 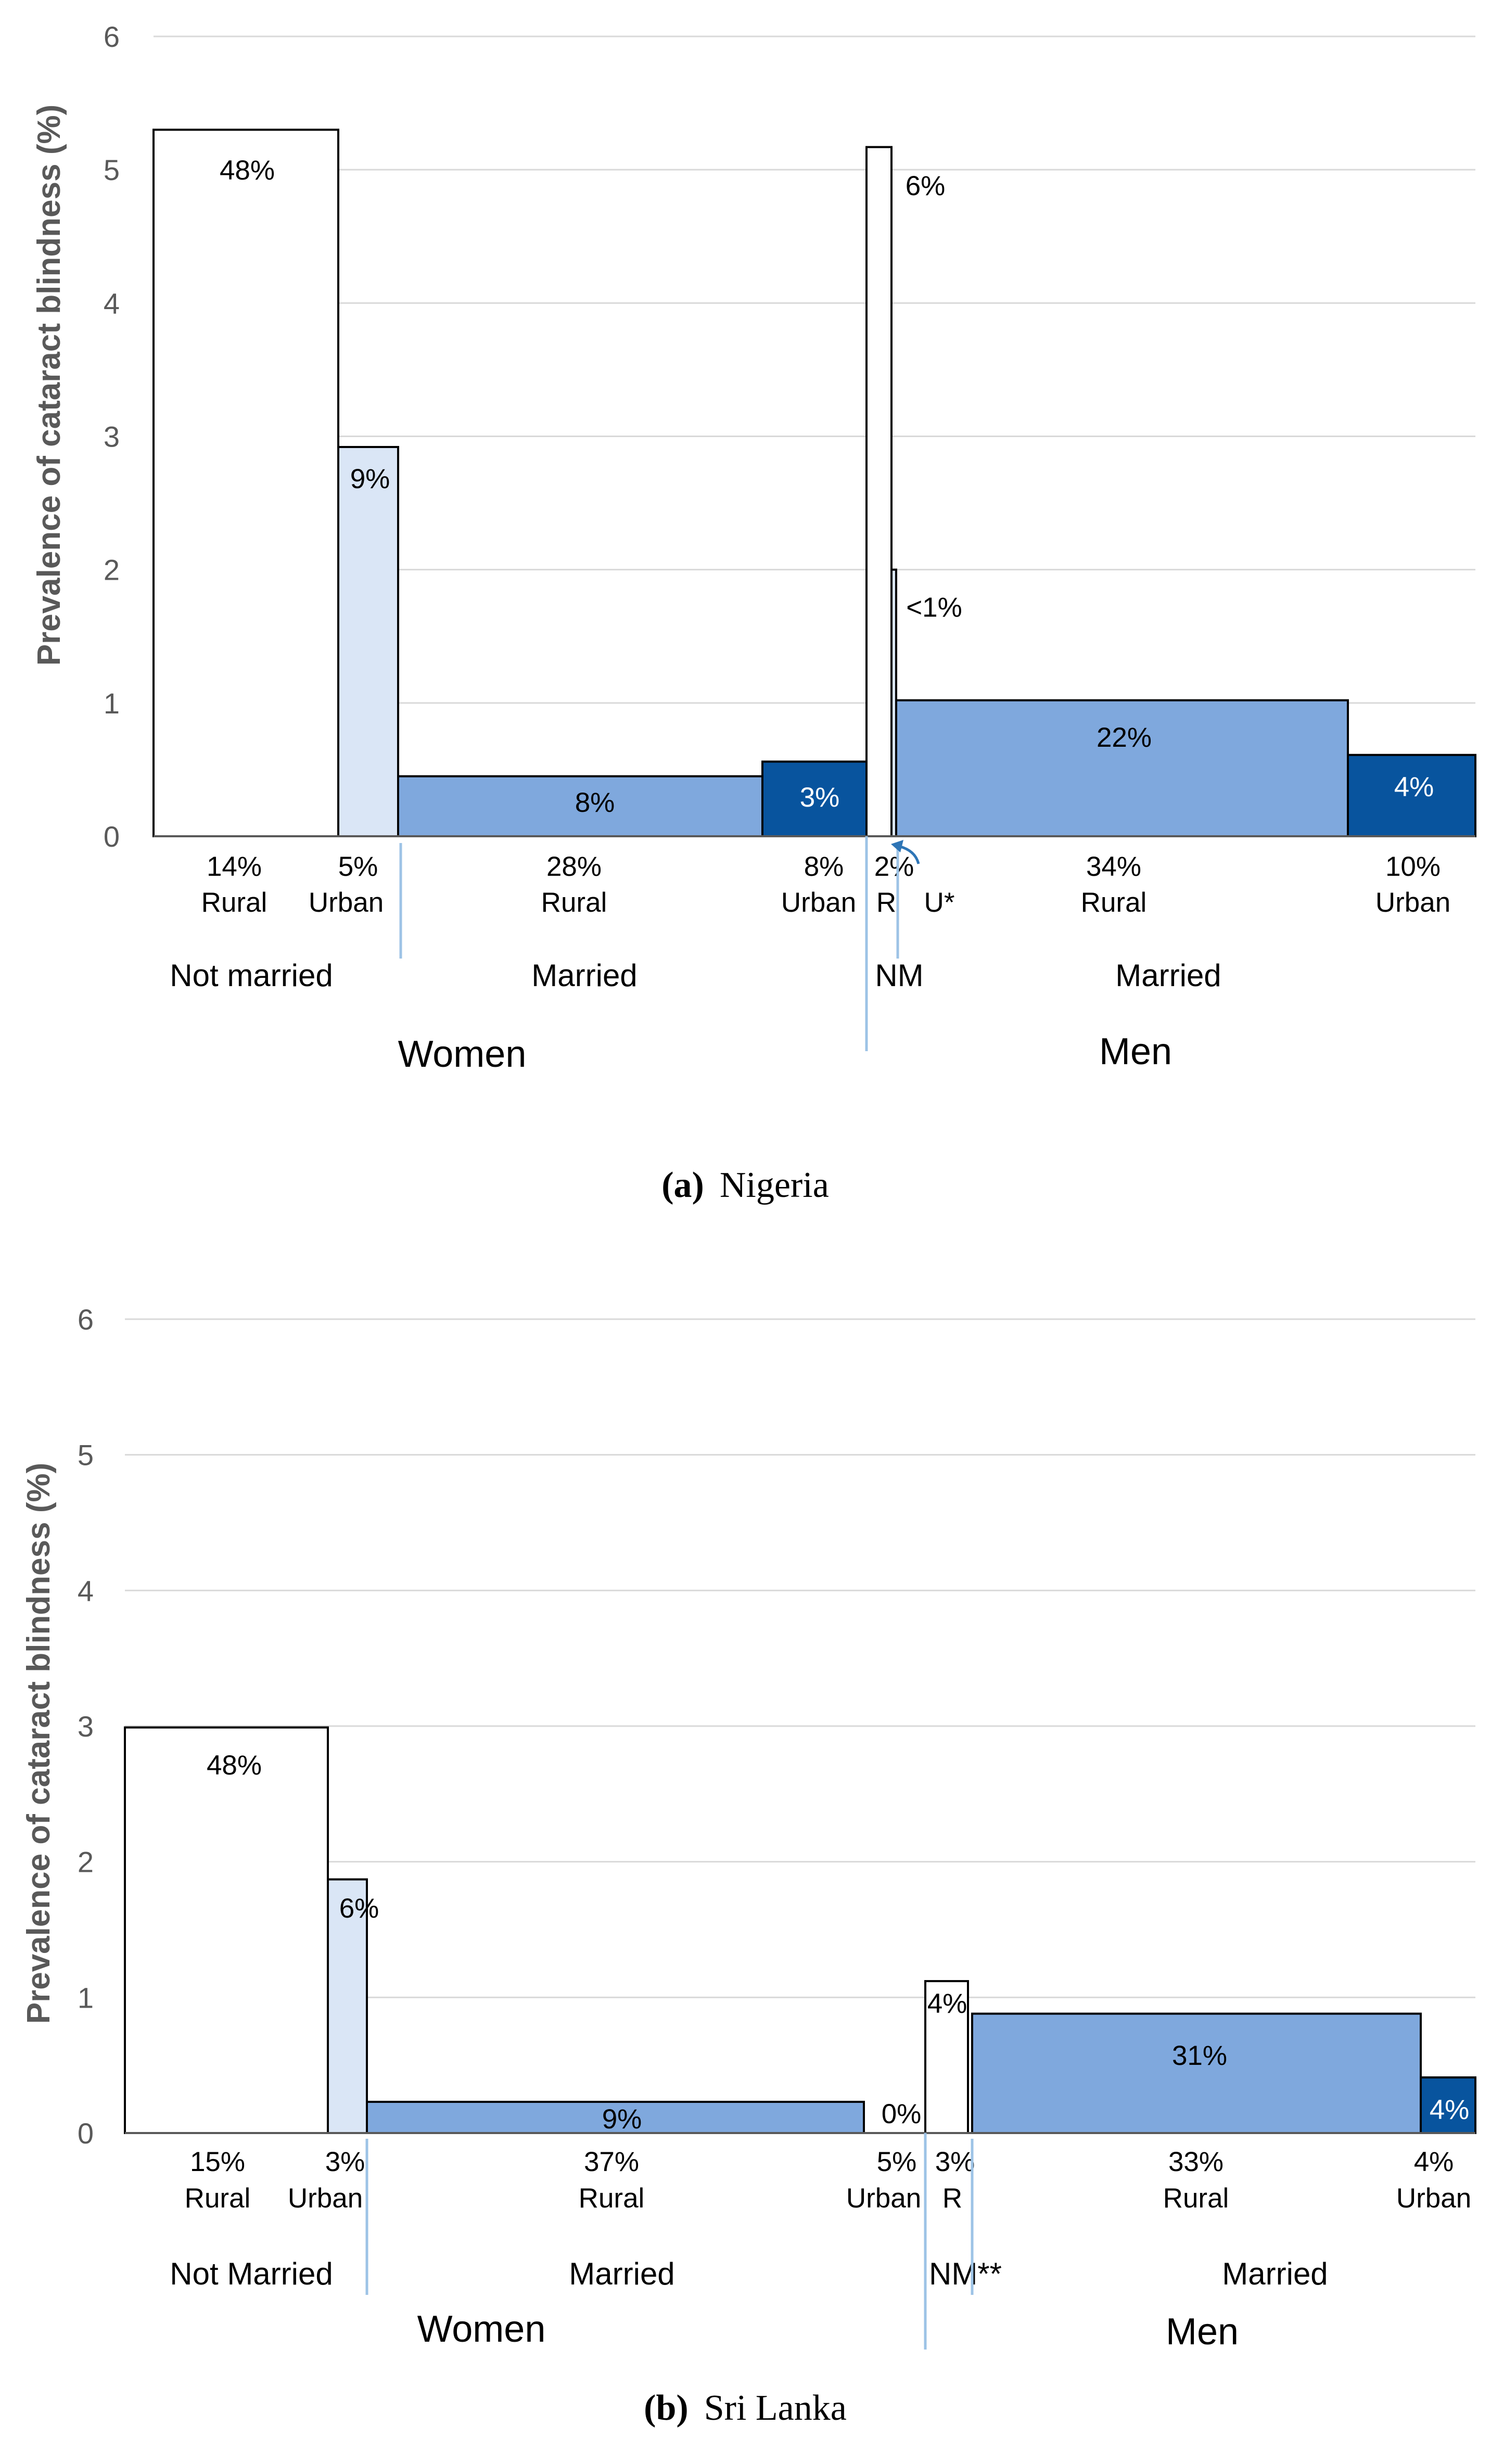 What do you see at coordinates (234, 867) in the screenshot?
I see `category-share: 14%` at bounding box center [234, 867].